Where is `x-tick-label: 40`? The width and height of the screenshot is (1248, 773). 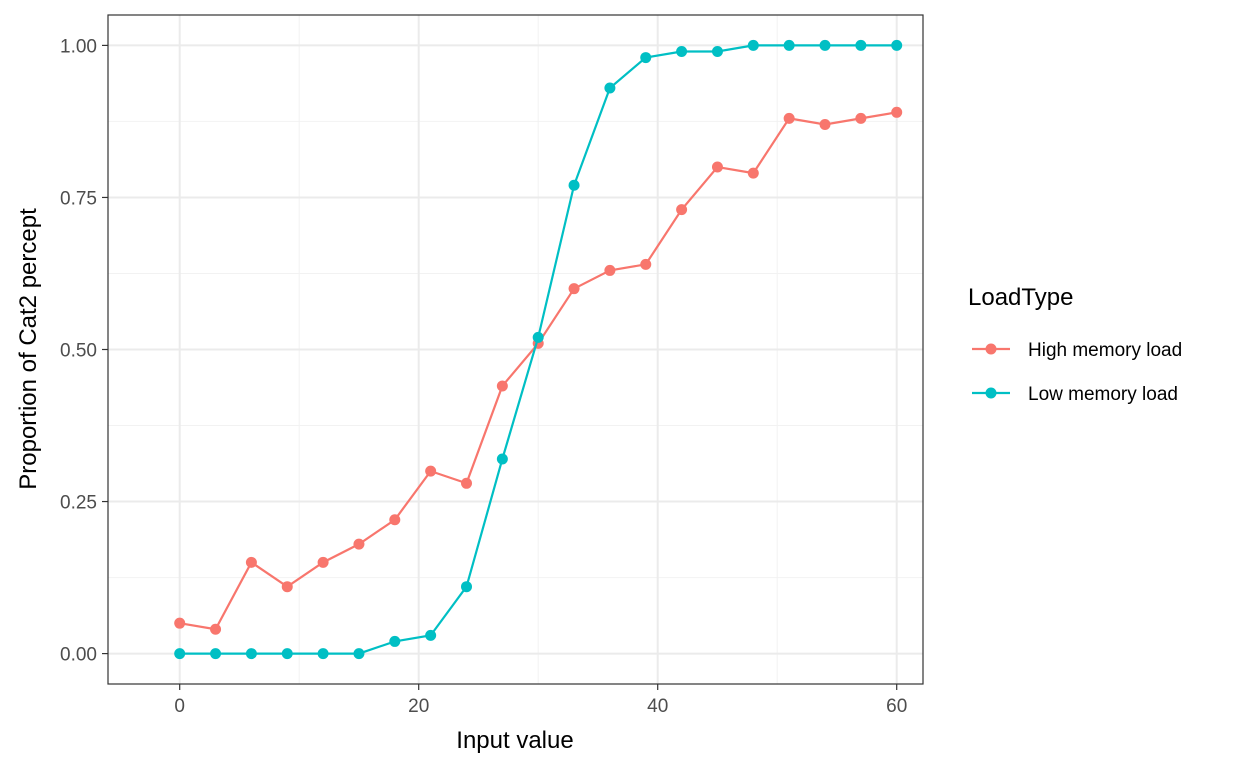
x-tick-label: 40 is located at coordinates (657, 706).